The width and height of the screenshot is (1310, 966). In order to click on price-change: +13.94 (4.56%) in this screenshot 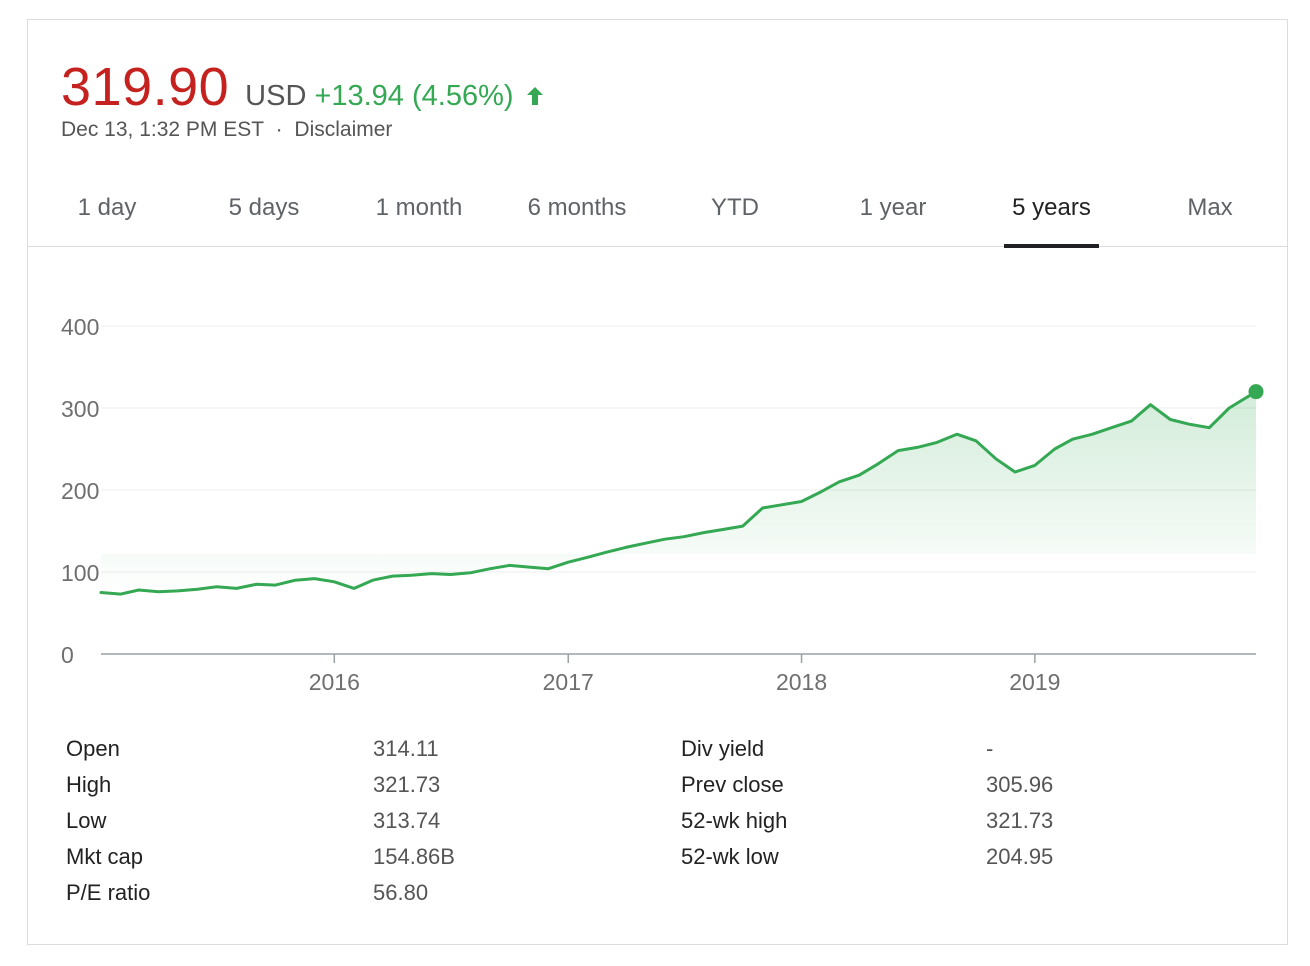, I will do `click(414, 96)`.